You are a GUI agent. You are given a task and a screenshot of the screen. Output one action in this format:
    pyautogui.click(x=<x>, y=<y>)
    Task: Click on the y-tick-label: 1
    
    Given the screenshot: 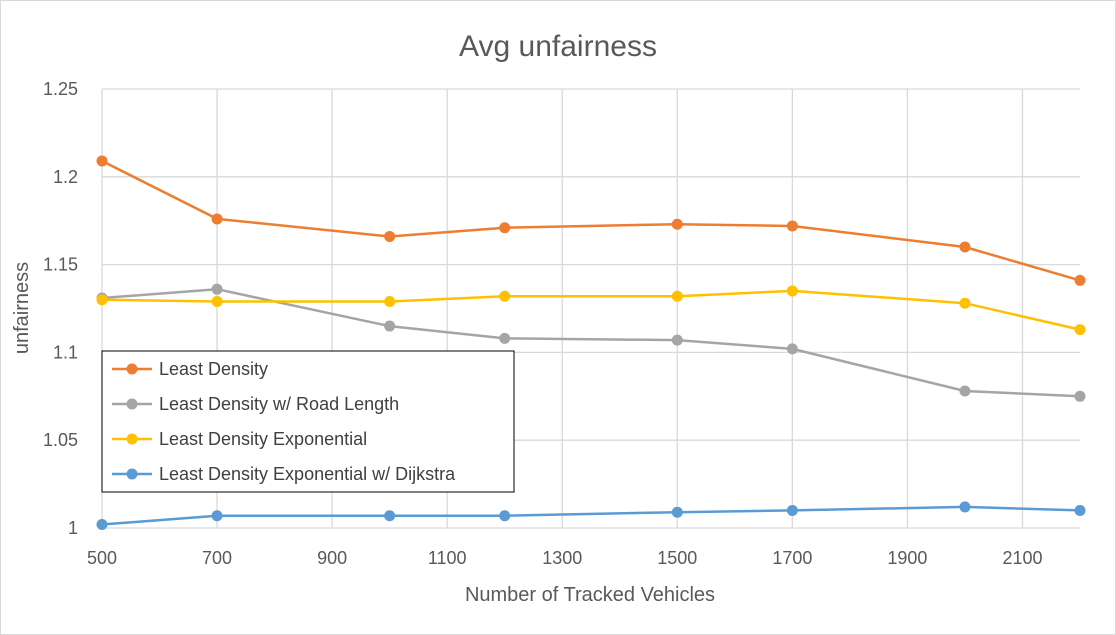 What is the action you would take?
    pyautogui.click(x=73, y=528)
    